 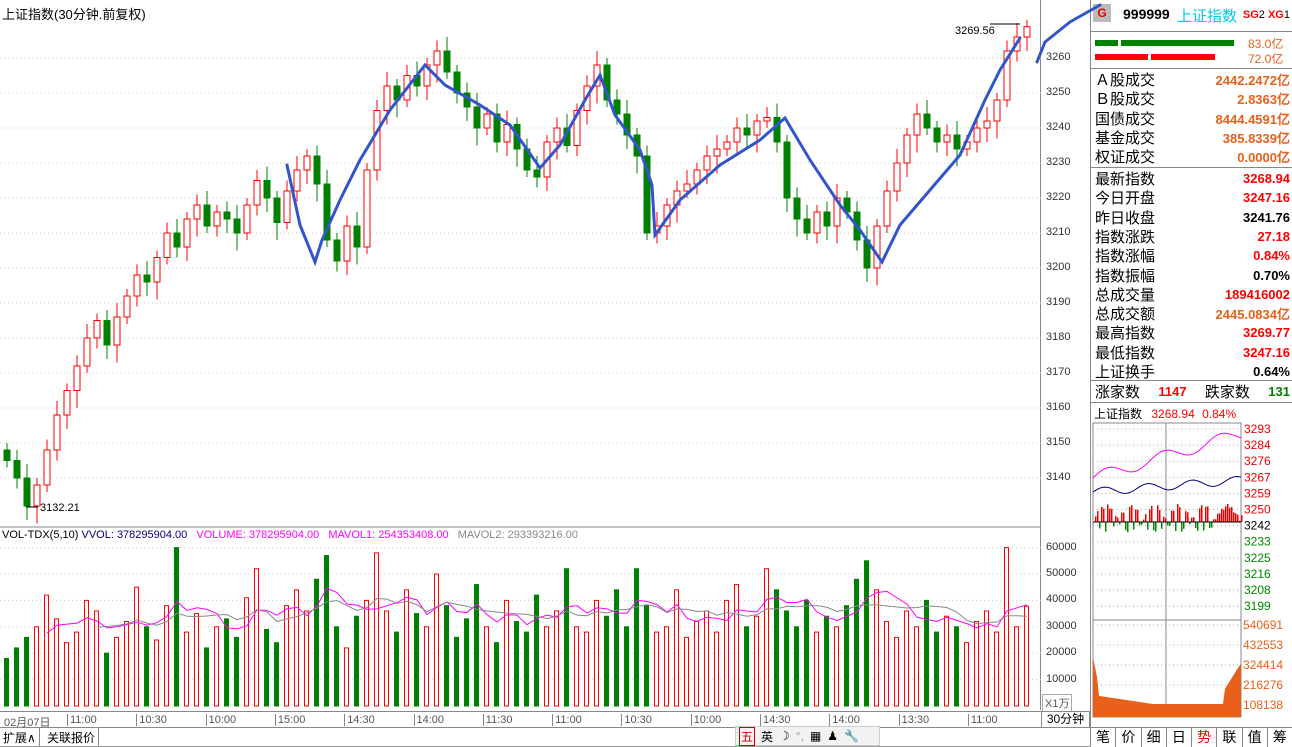 What do you see at coordinates (851, 736) in the screenshot?
I see `settings-wrench-icon: 🔧` at bounding box center [851, 736].